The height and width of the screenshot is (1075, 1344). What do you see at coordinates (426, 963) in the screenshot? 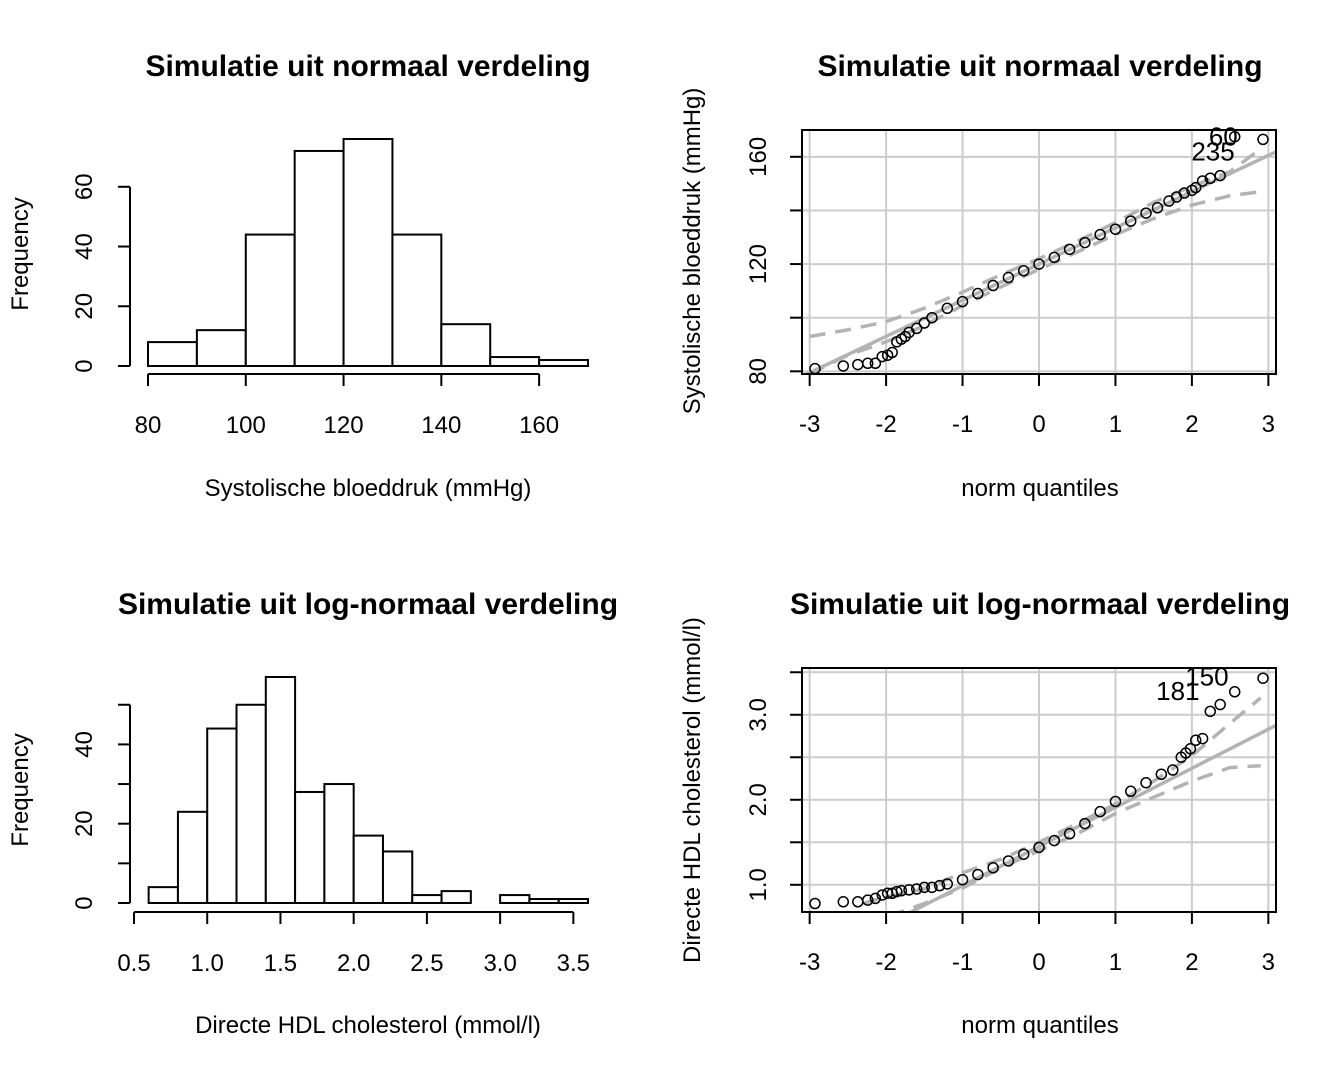
I see `x-tick-label: 2.5` at bounding box center [426, 963].